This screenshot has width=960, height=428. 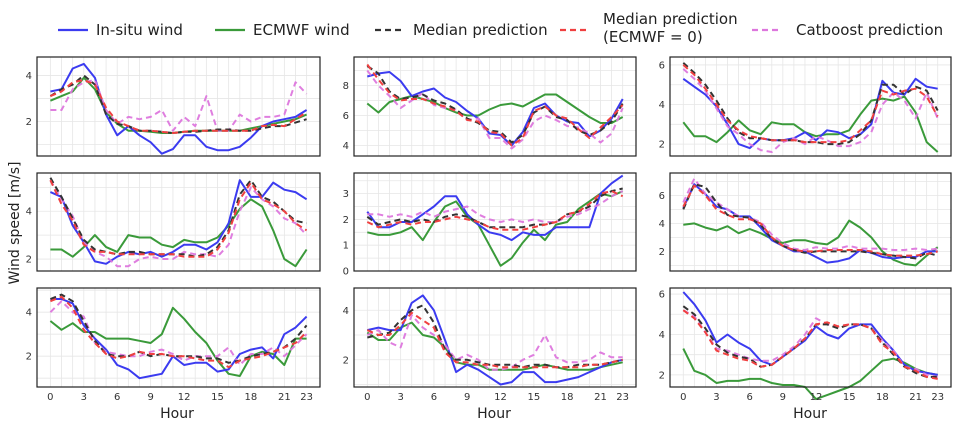 I want to click on panel-4: 24, so click(x=173, y=222).